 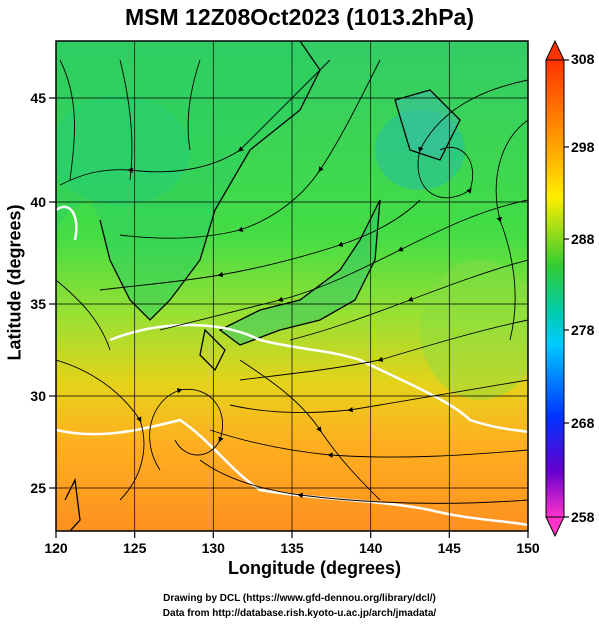 What do you see at coordinates (583, 59) in the screenshot?
I see `colorbar-tick-label: 308` at bounding box center [583, 59].